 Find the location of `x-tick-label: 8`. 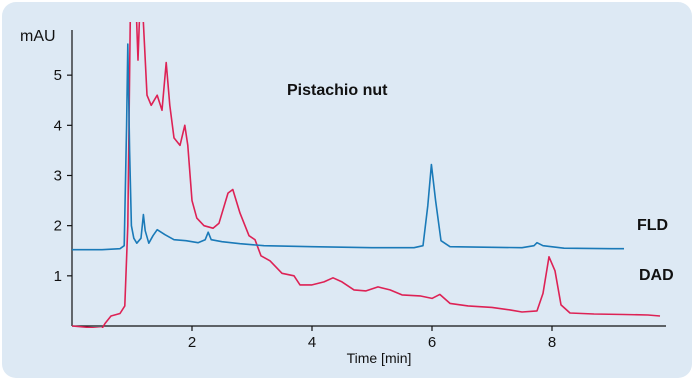

x-tick-label: 8 is located at coordinates (552, 342).